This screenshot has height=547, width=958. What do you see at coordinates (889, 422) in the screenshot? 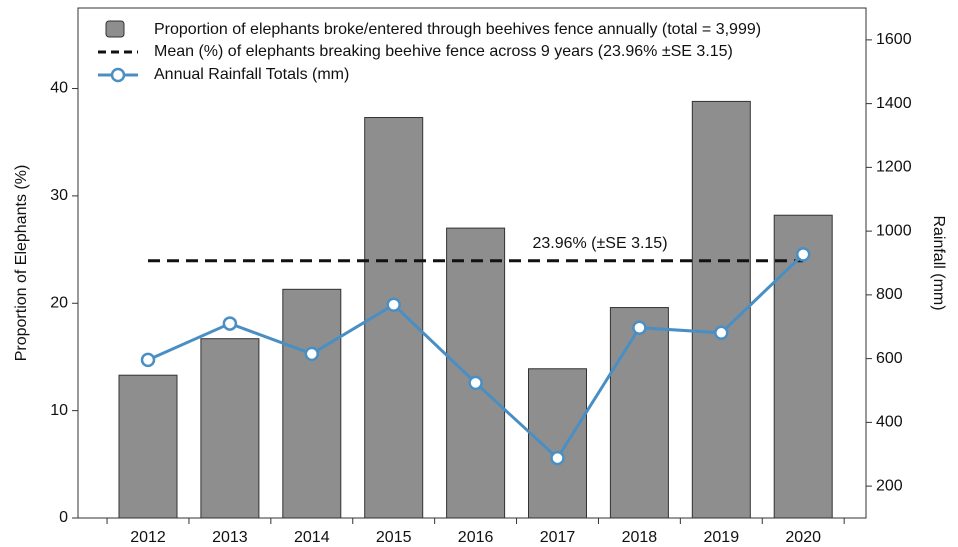
I see `y2-tick-label: 400` at bounding box center [889, 422].